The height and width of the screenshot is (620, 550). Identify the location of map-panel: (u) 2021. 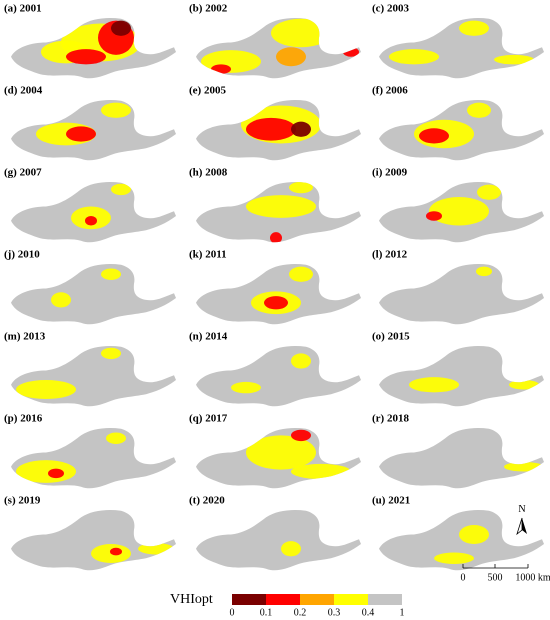
(458, 533).